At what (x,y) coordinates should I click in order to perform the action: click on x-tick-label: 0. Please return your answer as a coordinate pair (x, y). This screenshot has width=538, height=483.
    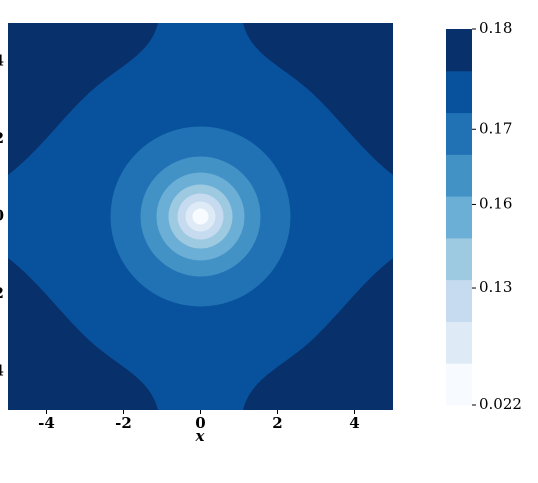
    Looking at the image, I should click on (200, 423).